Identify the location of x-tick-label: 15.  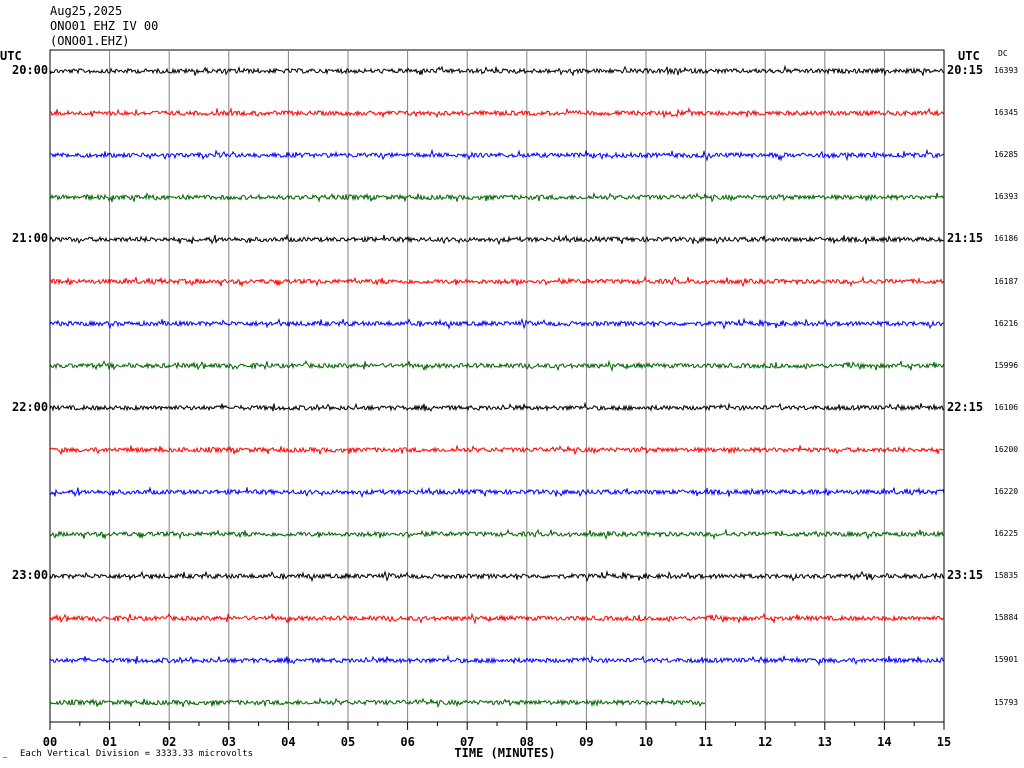
(944, 742).